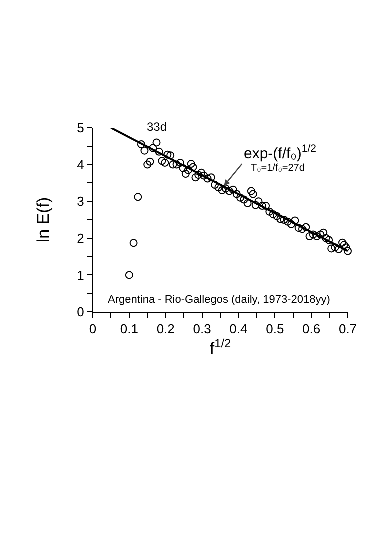  What do you see at coordinates (80, 312) in the screenshot?
I see `y-tick-label: 0` at bounding box center [80, 312].